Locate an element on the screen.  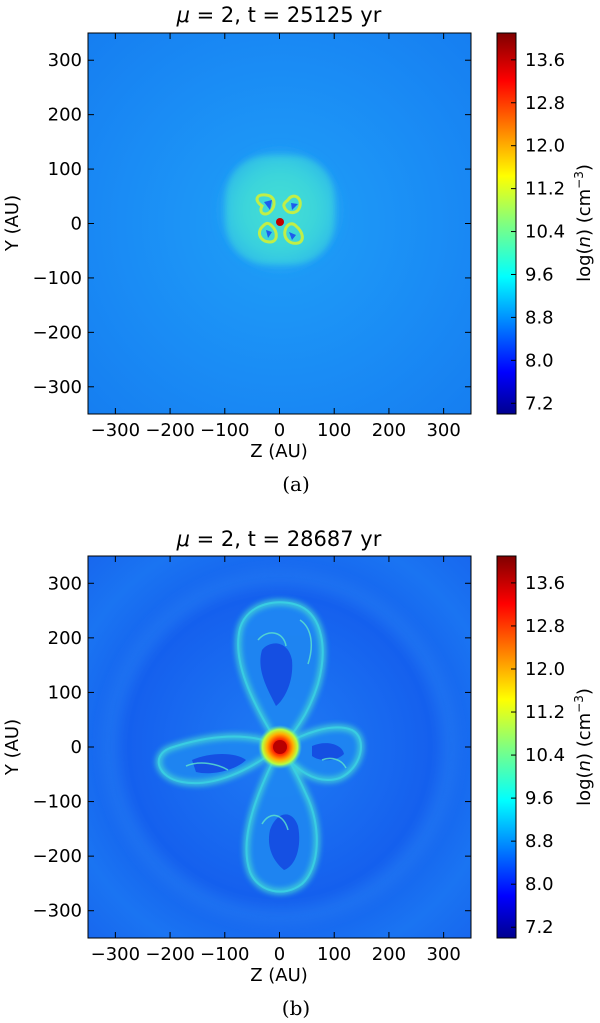
panel-a-caption: (a) is located at coordinates (296, 484).